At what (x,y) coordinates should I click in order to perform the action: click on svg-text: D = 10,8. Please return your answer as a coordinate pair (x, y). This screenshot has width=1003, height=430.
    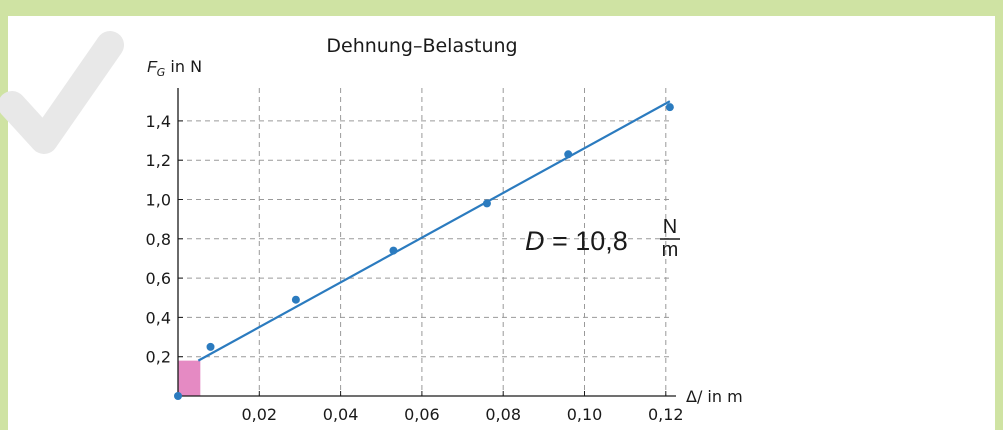
    Looking at the image, I should click on (576, 241).